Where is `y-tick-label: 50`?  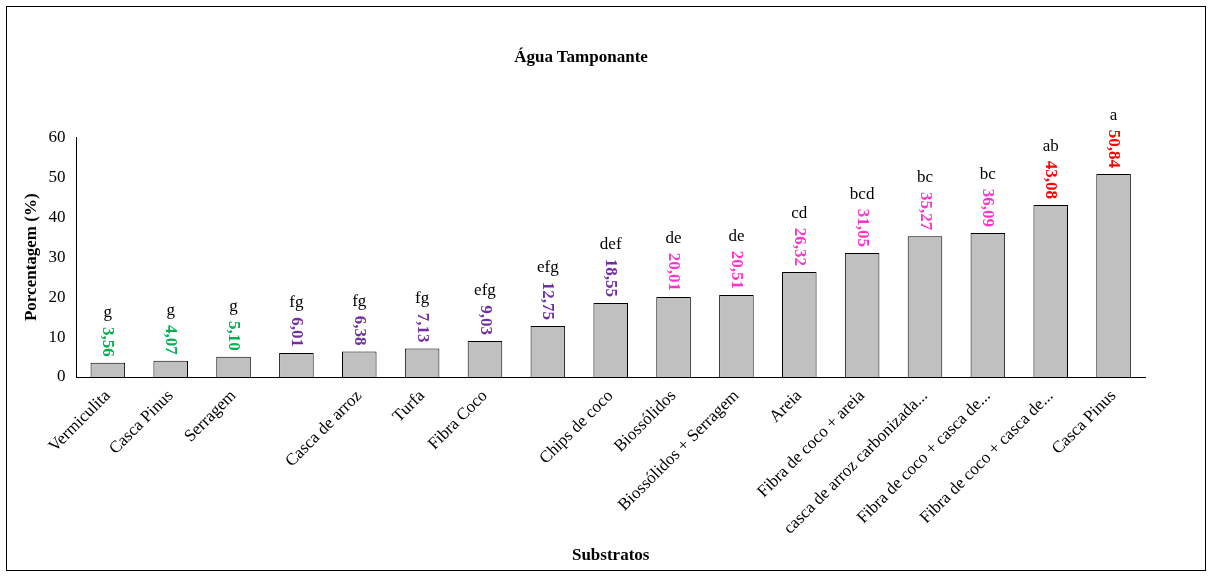 y-tick-label: 50 is located at coordinates (57, 176).